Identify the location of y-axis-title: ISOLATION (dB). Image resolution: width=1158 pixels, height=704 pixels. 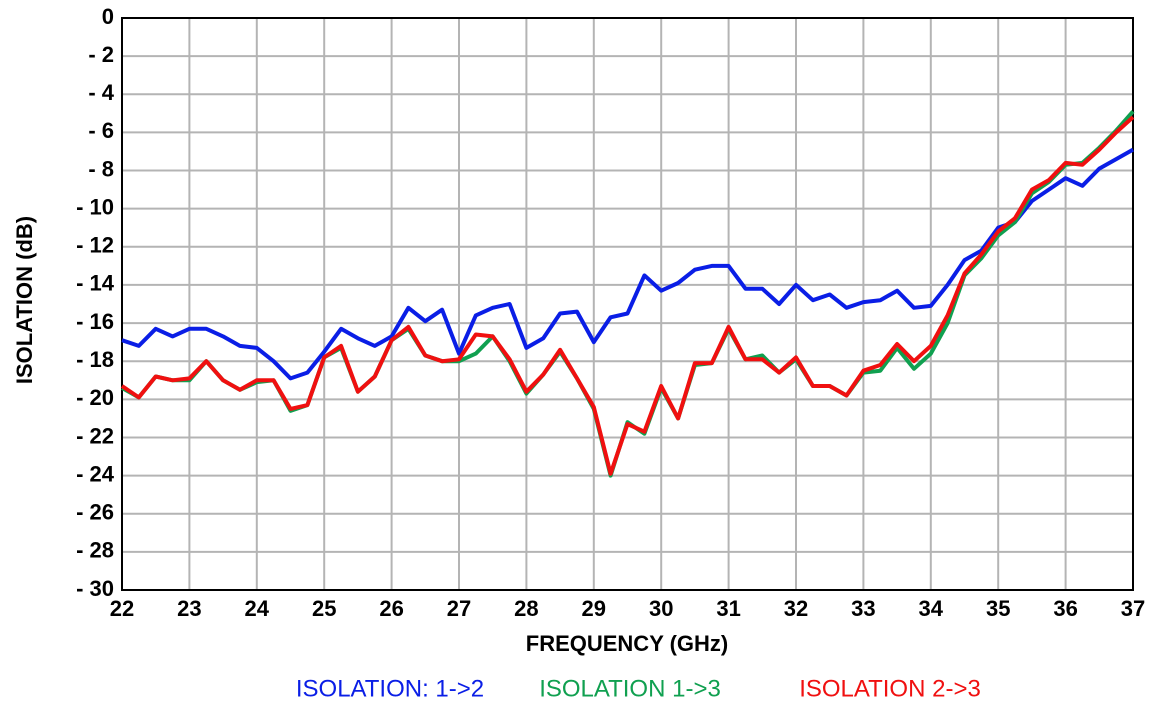
(24, 300).